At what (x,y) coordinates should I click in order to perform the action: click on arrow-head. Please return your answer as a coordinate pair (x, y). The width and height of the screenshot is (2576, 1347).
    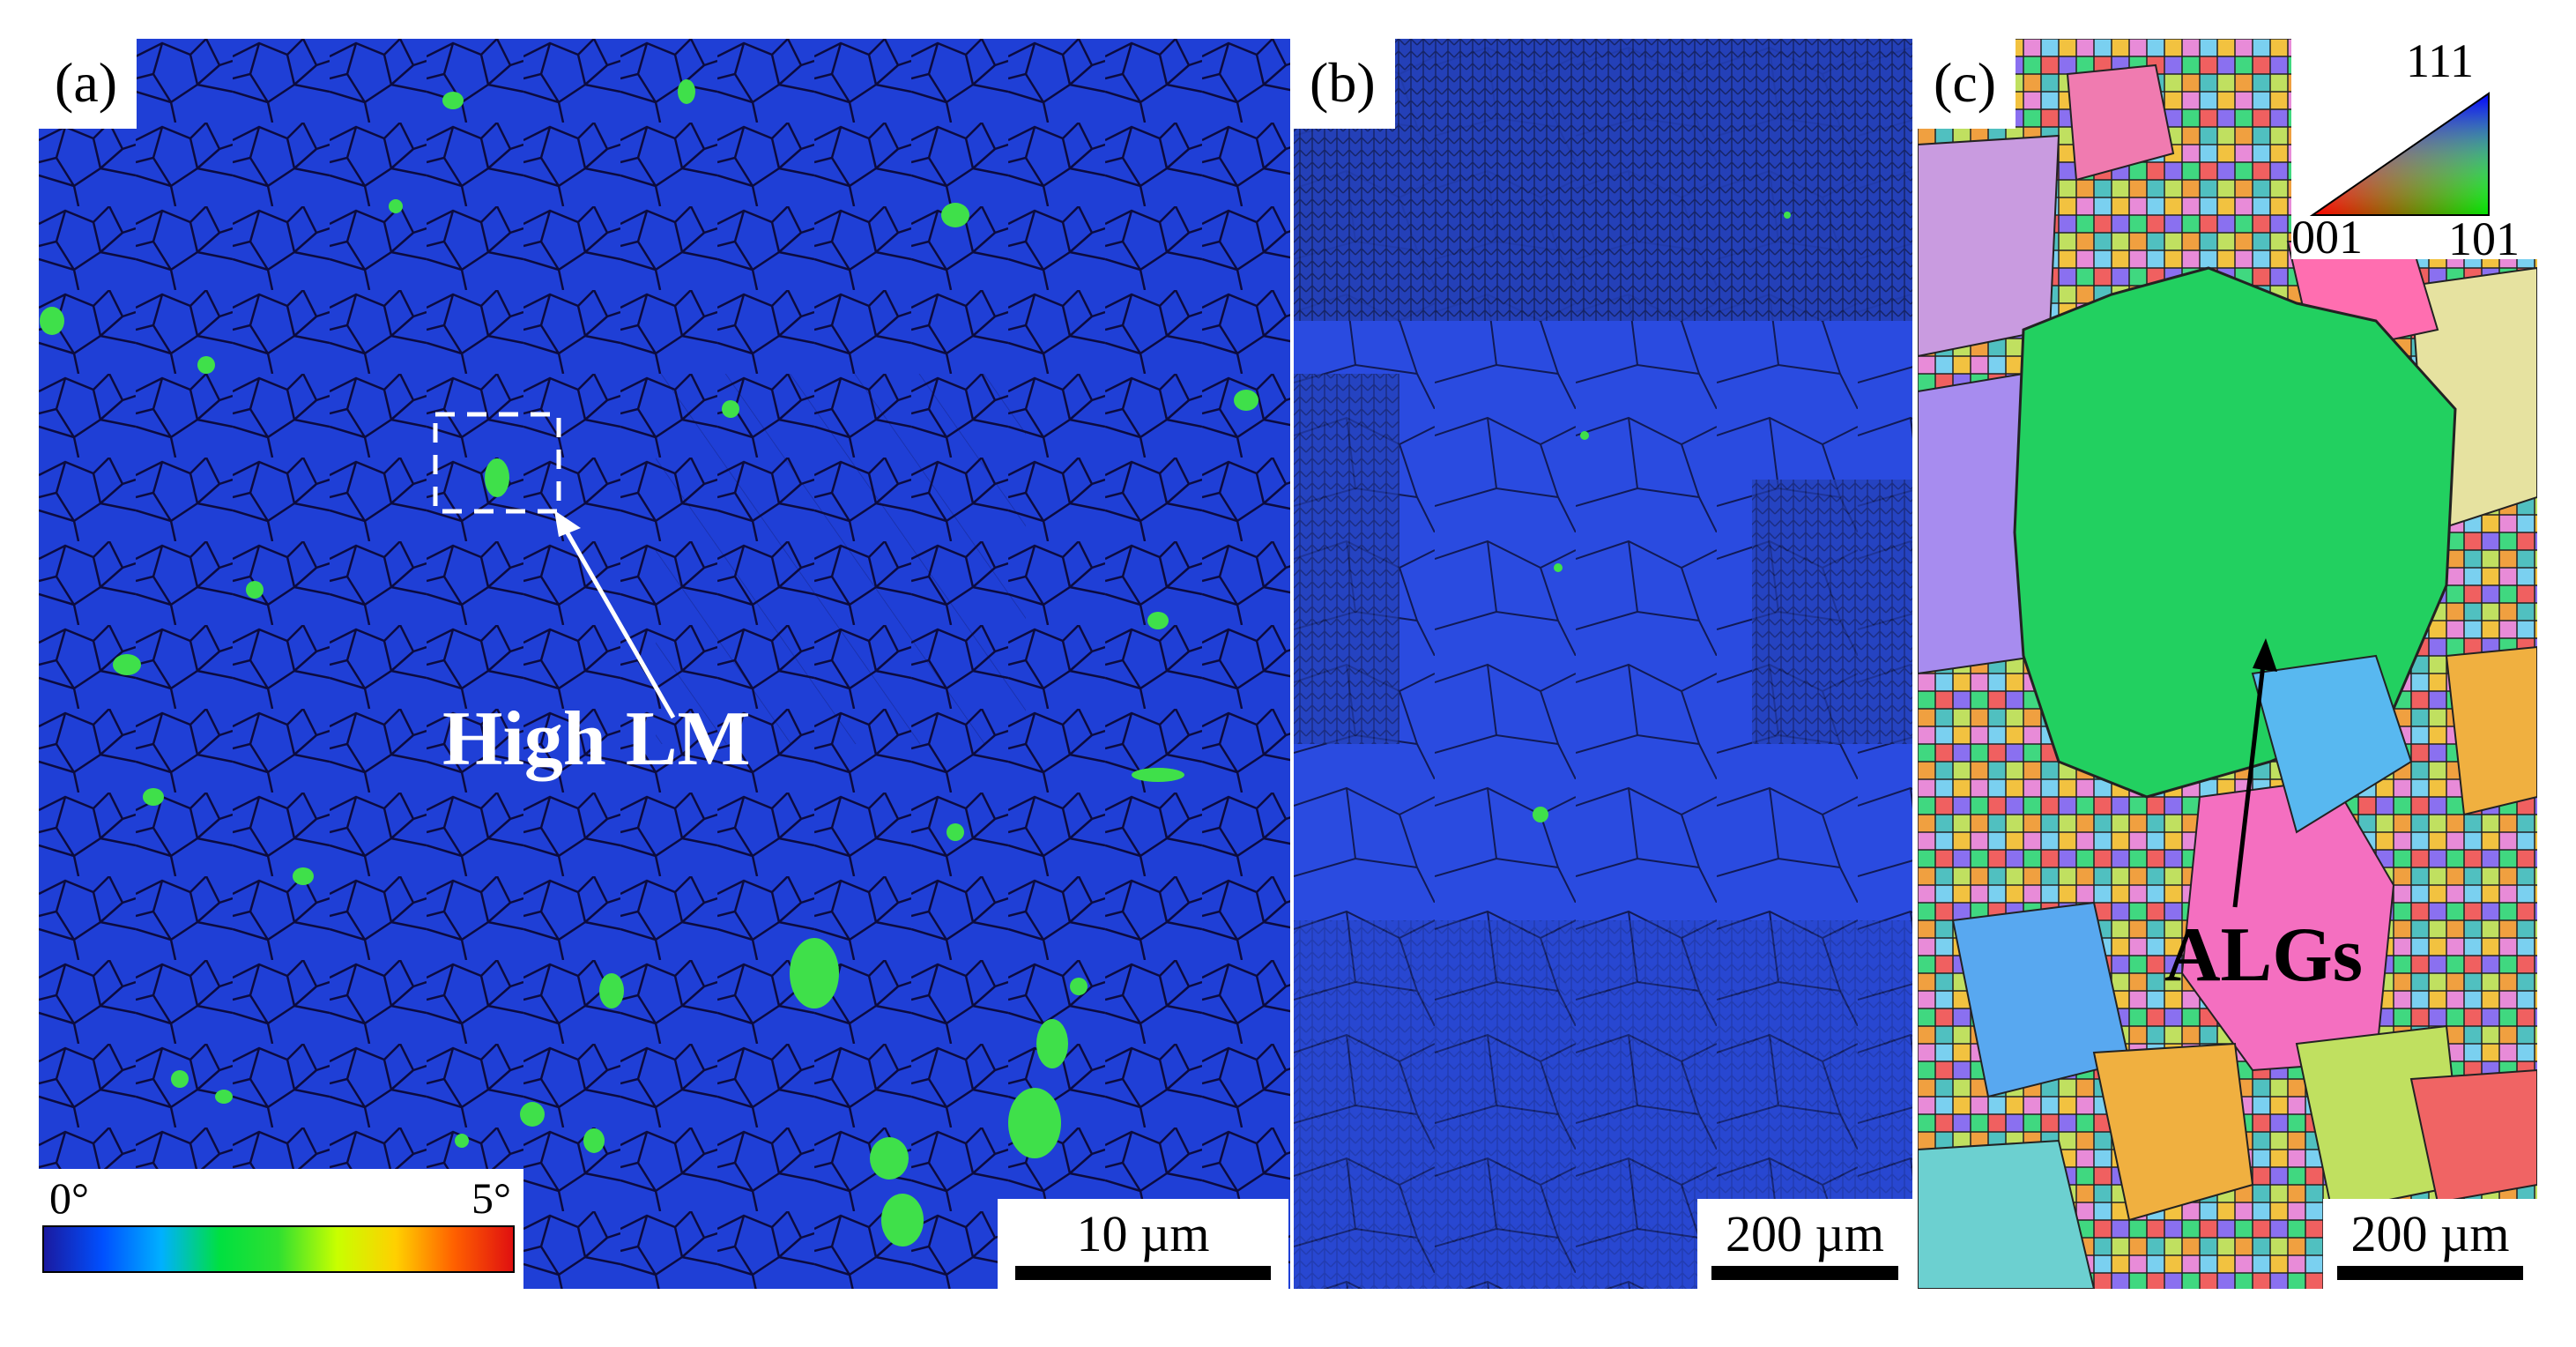
    Looking at the image, I should click on (567, 523).